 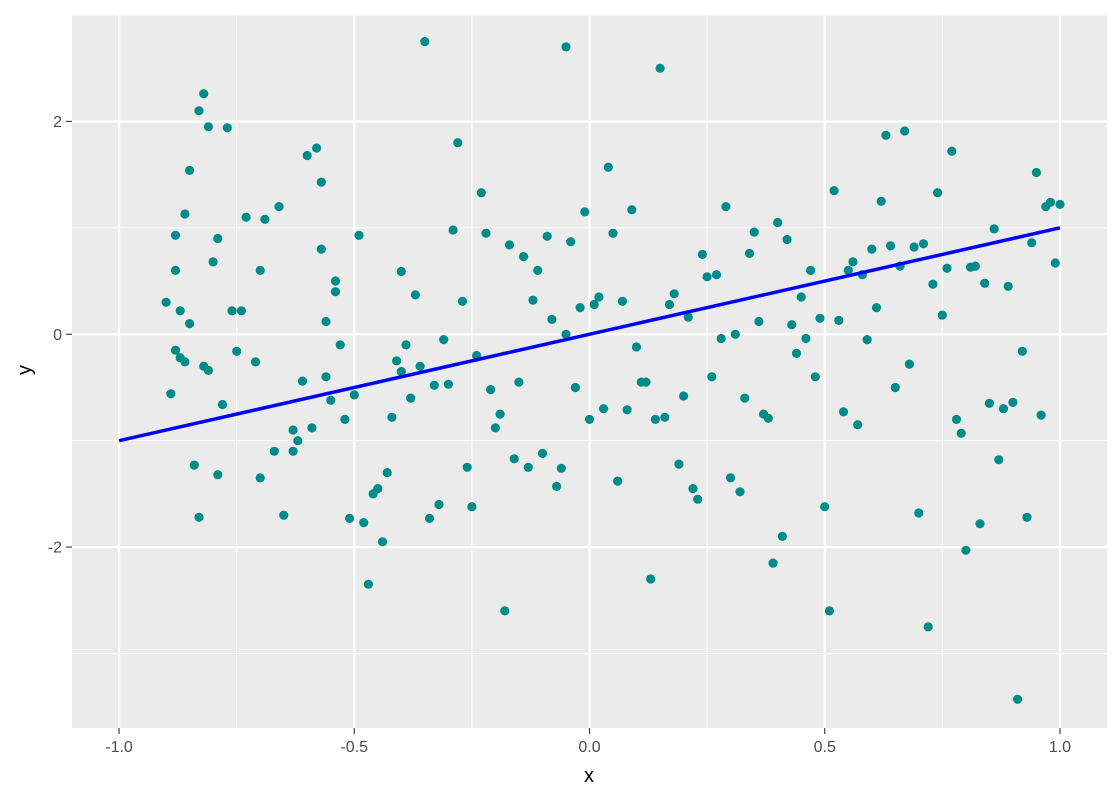 I want to click on x-tick-label: -1.0, so click(x=119, y=747).